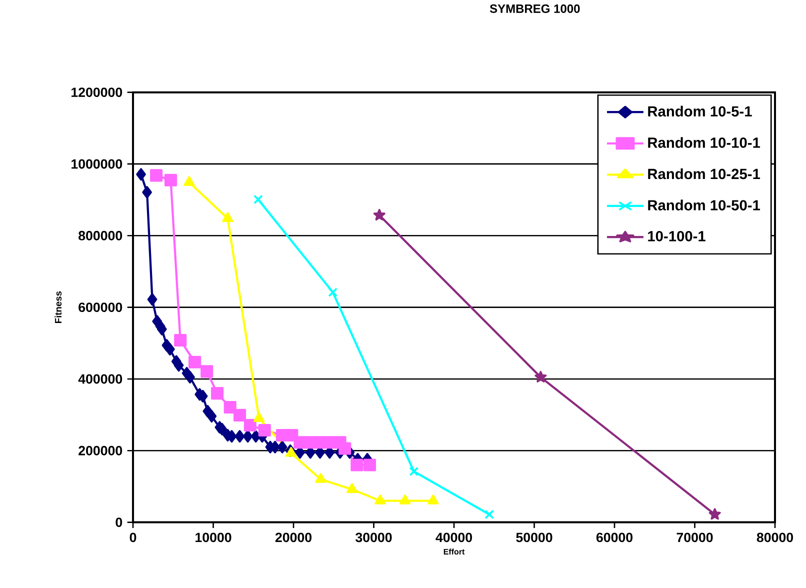 The height and width of the screenshot is (588, 806). Describe the element at coordinates (677, 236) in the screenshot. I see `legend-label: 10-100-1` at that location.